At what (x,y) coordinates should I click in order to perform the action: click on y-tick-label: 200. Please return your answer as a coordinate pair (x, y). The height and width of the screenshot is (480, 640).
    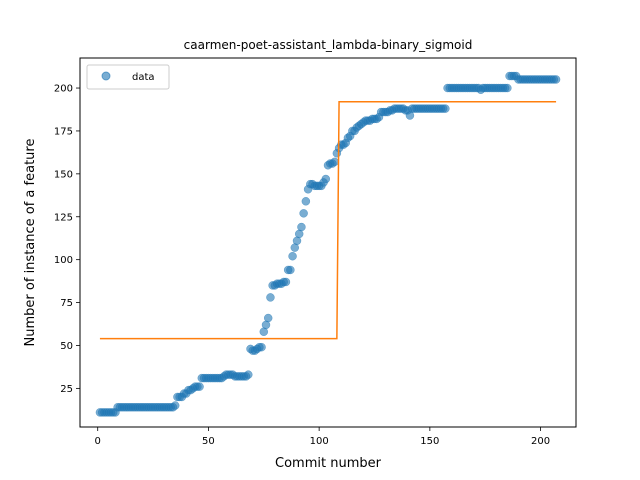
    Looking at the image, I should click on (63, 89).